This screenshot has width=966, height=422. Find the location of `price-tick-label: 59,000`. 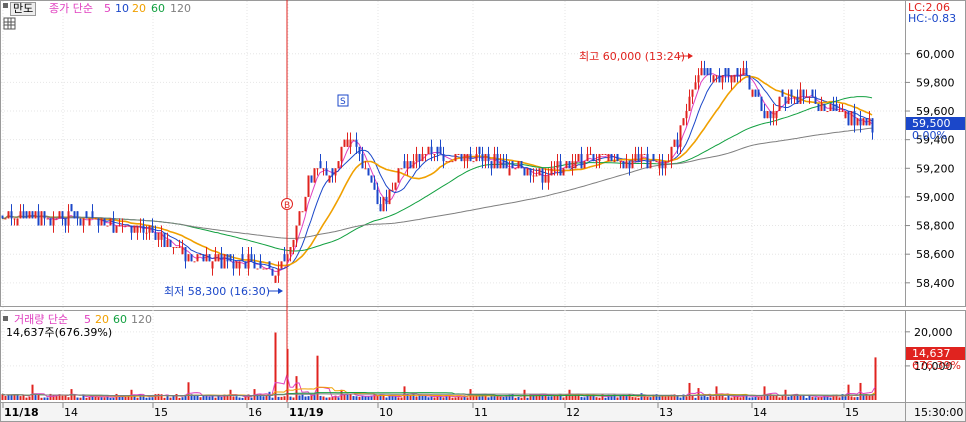

price-tick-label: 59,000 is located at coordinates (935, 197).